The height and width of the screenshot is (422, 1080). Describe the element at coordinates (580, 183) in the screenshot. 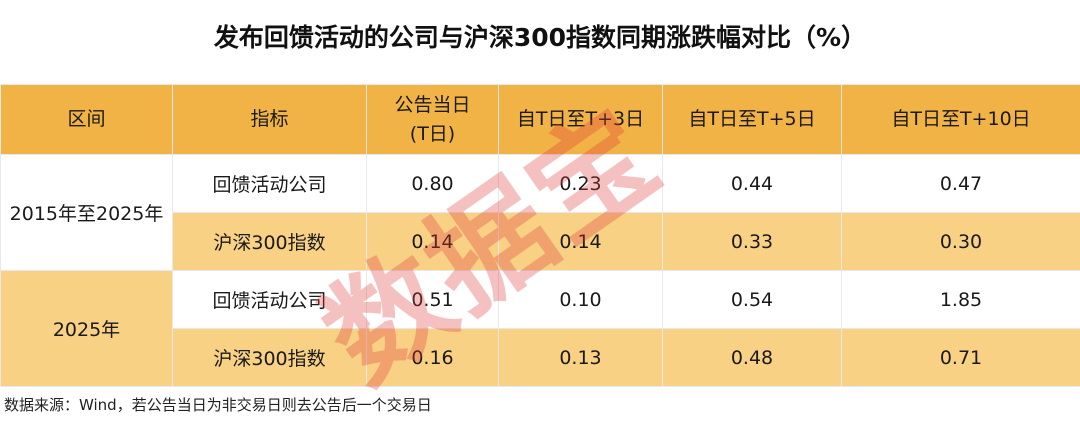

I see `value-cell: 0.23` at that location.